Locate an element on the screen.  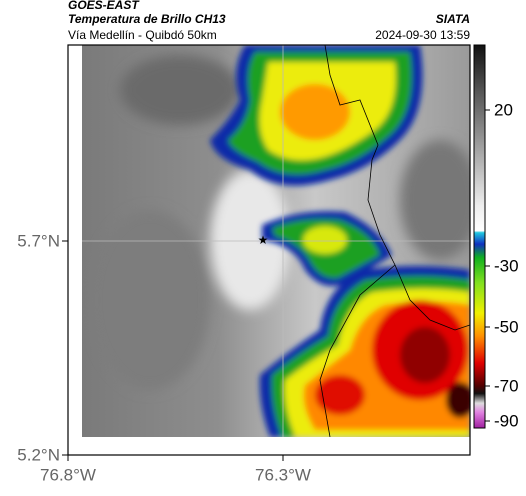
colorbar-tick-label: 20 is located at coordinates (503, 109).